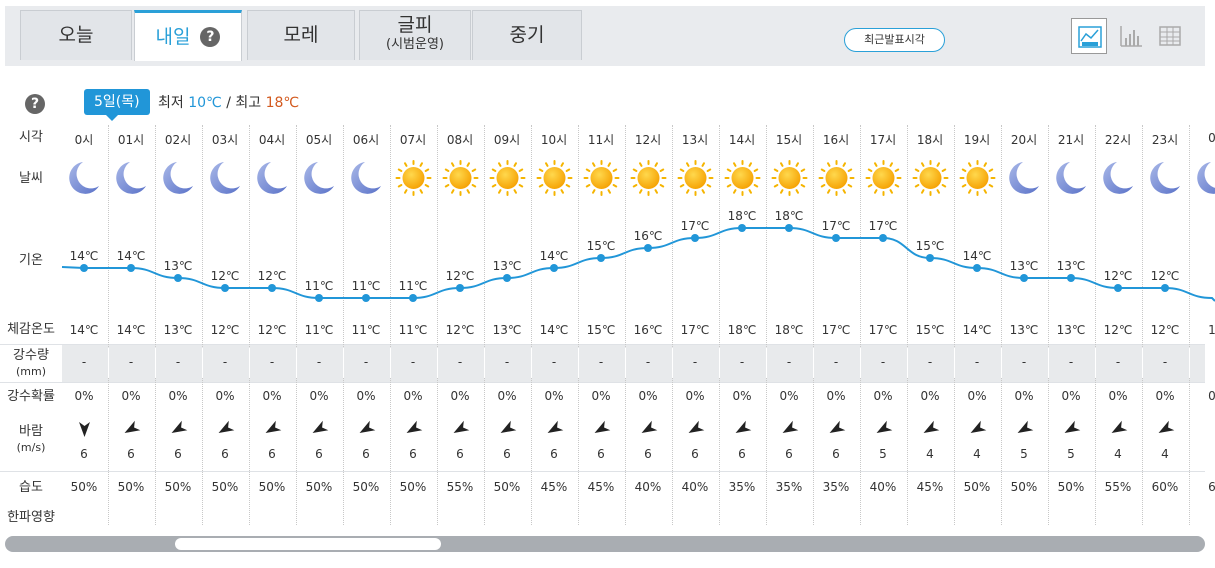 Image resolution: width=1215 pixels, height=568 pixels. What do you see at coordinates (836, 487) in the screenshot?
I see `humidity-value: 35%` at bounding box center [836, 487].